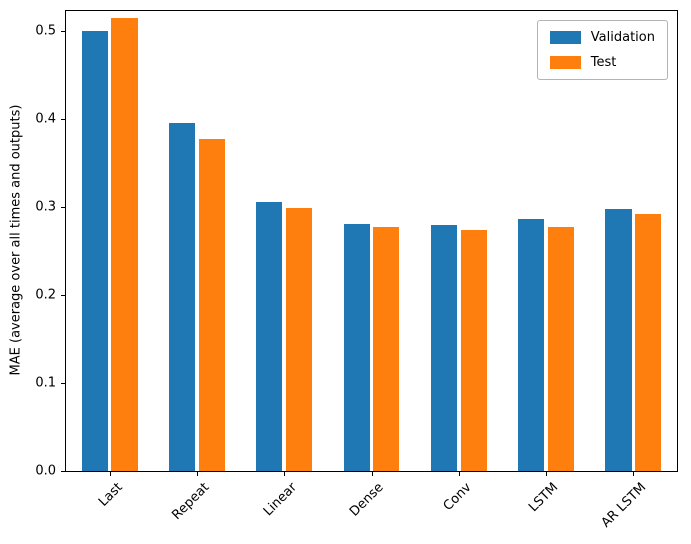 The width and height of the screenshot is (691, 544). What do you see at coordinates (565, 37) in the screenshot?
I see `legend-swatch-validation` at bounding box center [565, 37].